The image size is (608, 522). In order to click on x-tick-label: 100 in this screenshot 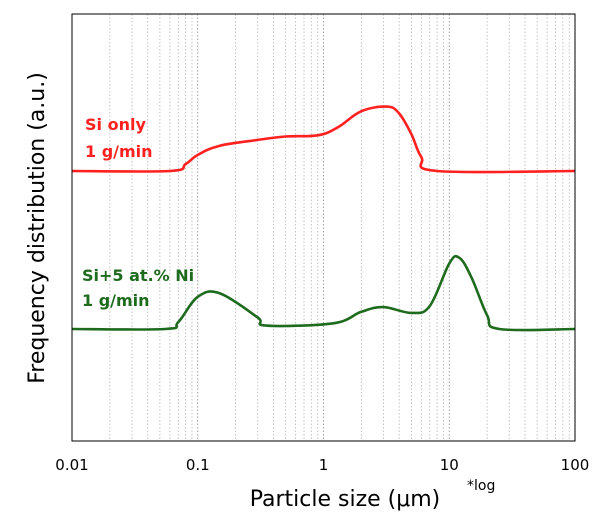, I will do `click(575, 465)`.